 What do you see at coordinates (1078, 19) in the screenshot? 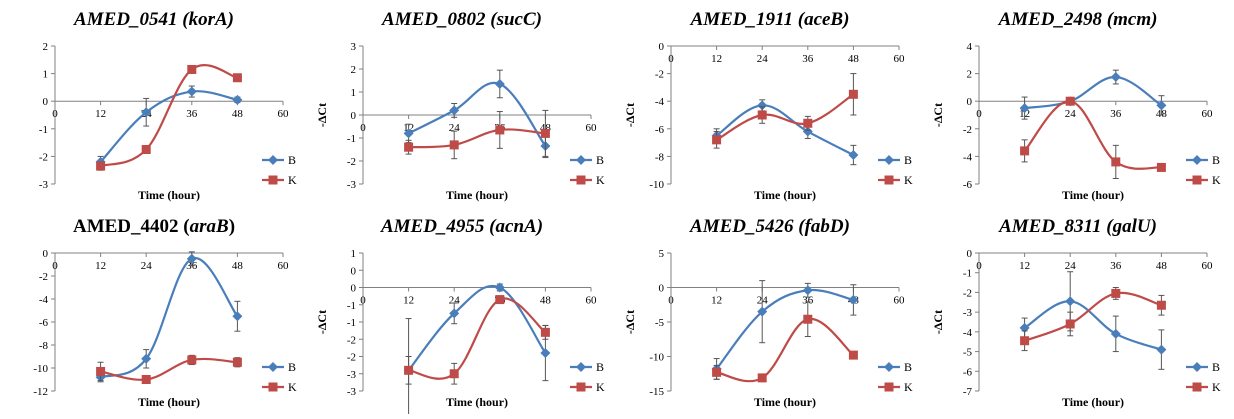
I see `chart-title: AMED_2498 (mcm)` at bounding box center [1078, 19].